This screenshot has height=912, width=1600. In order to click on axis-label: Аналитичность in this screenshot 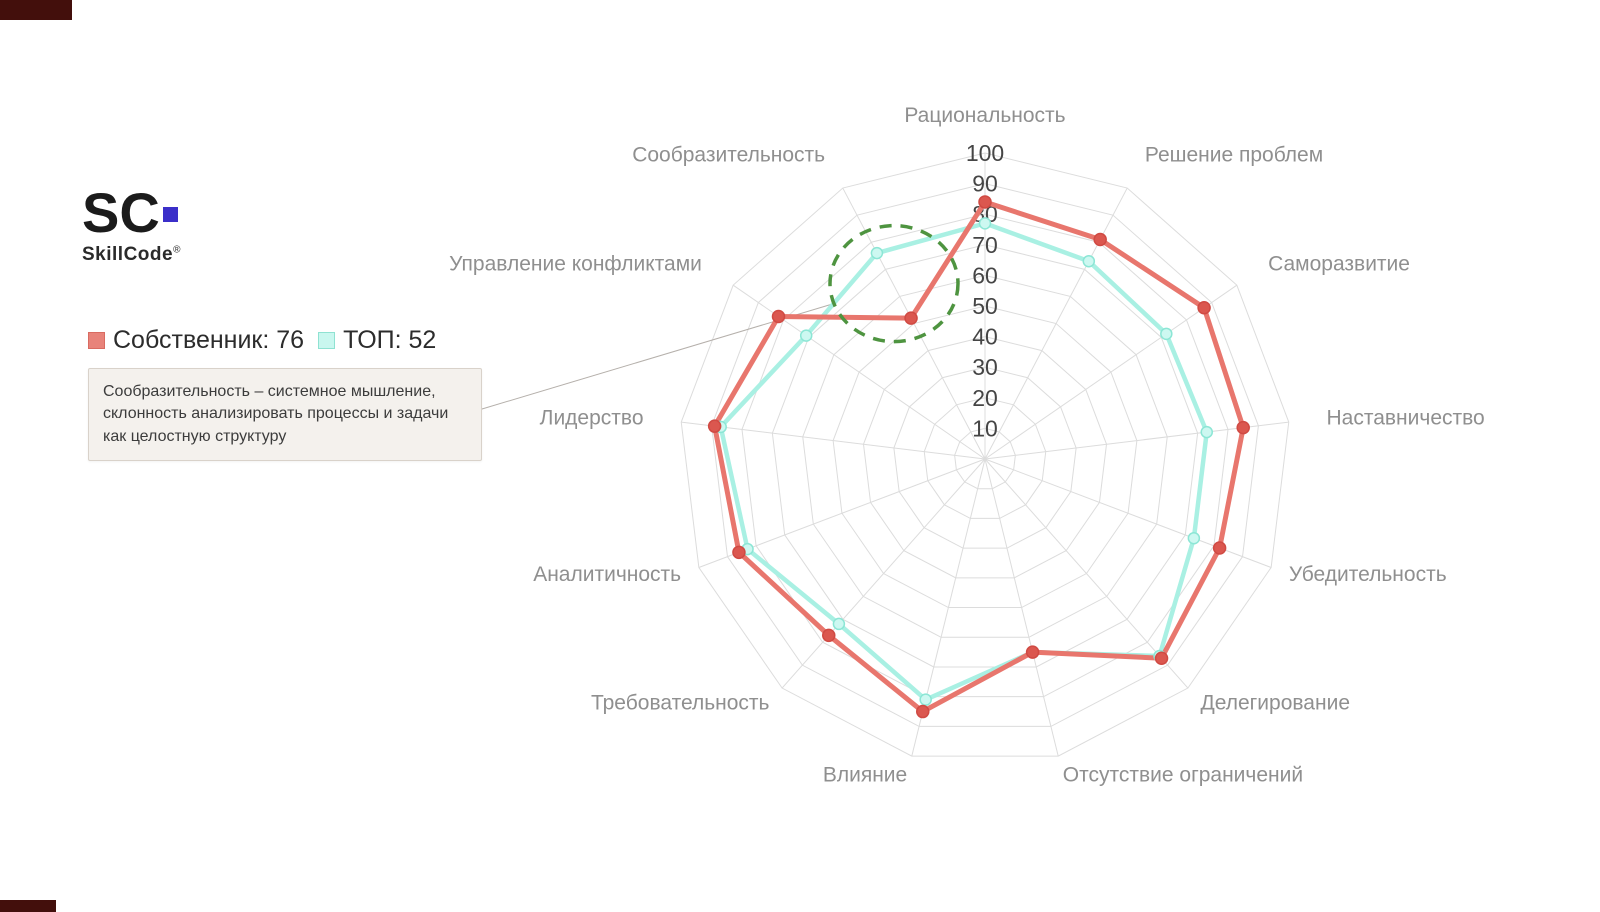, I will do `click(607, 574)`.